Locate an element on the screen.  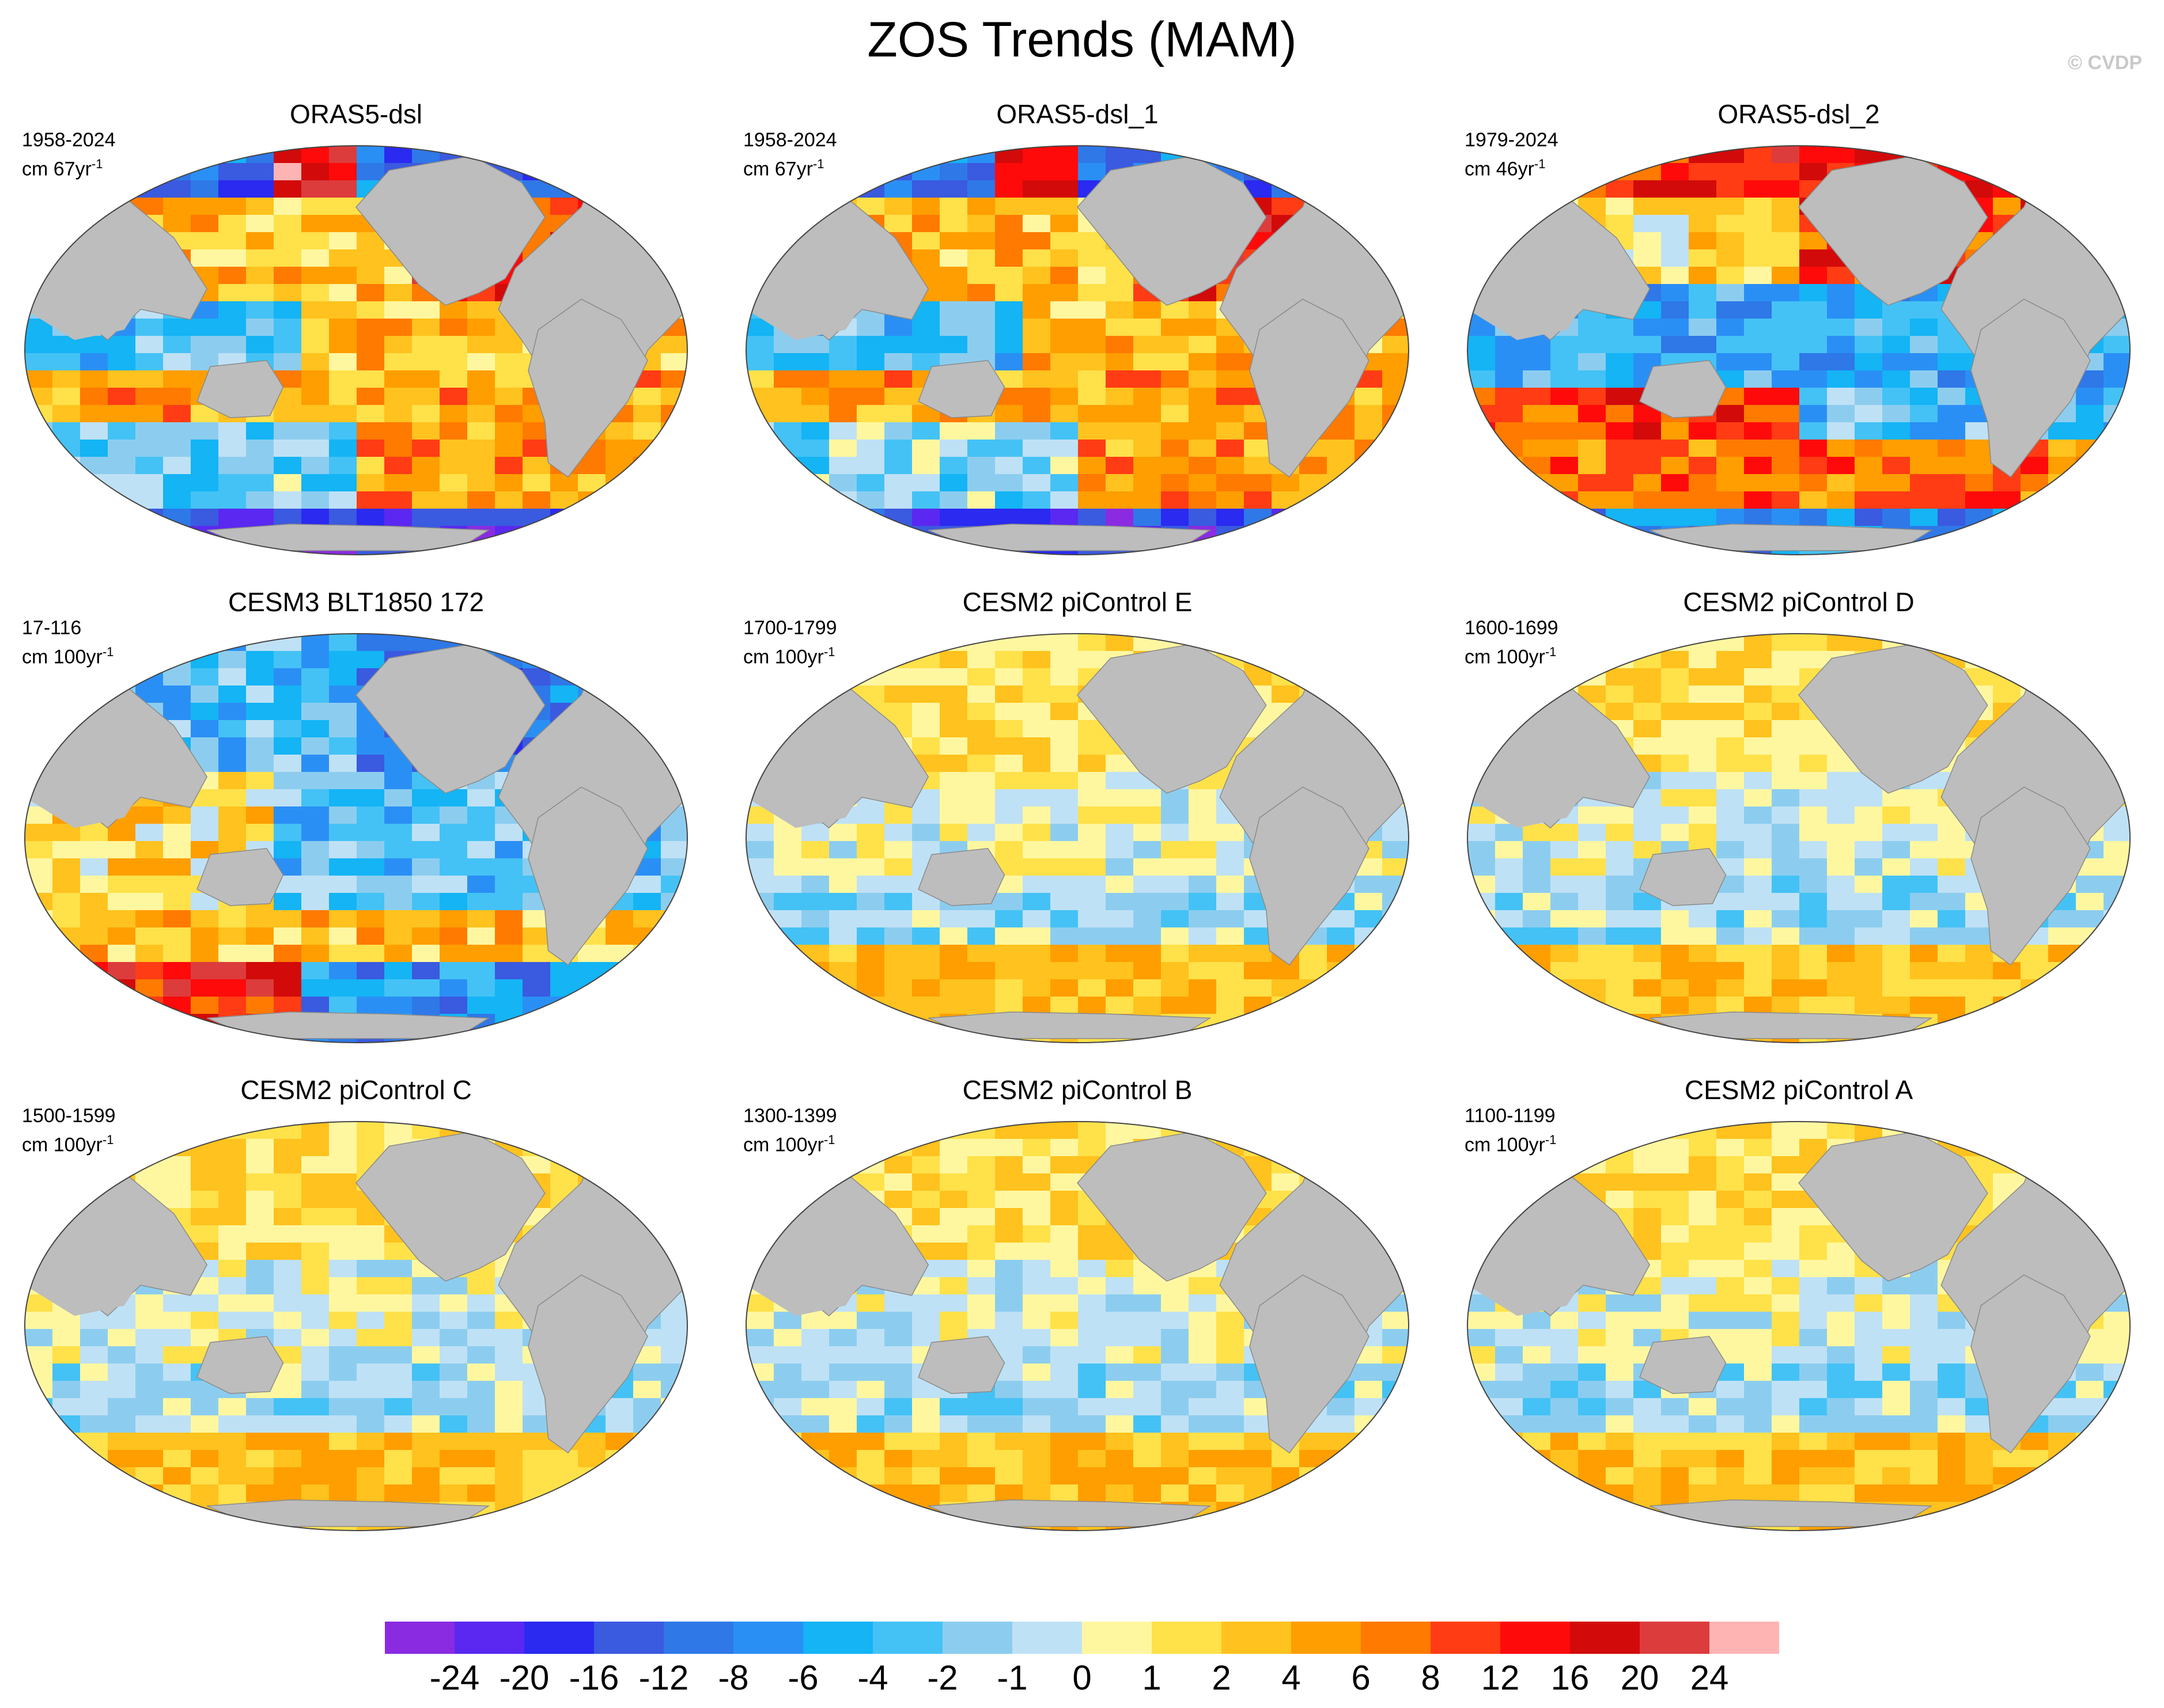
colorbar-tick-label: 16 is located at coordinates (1570, 1678).